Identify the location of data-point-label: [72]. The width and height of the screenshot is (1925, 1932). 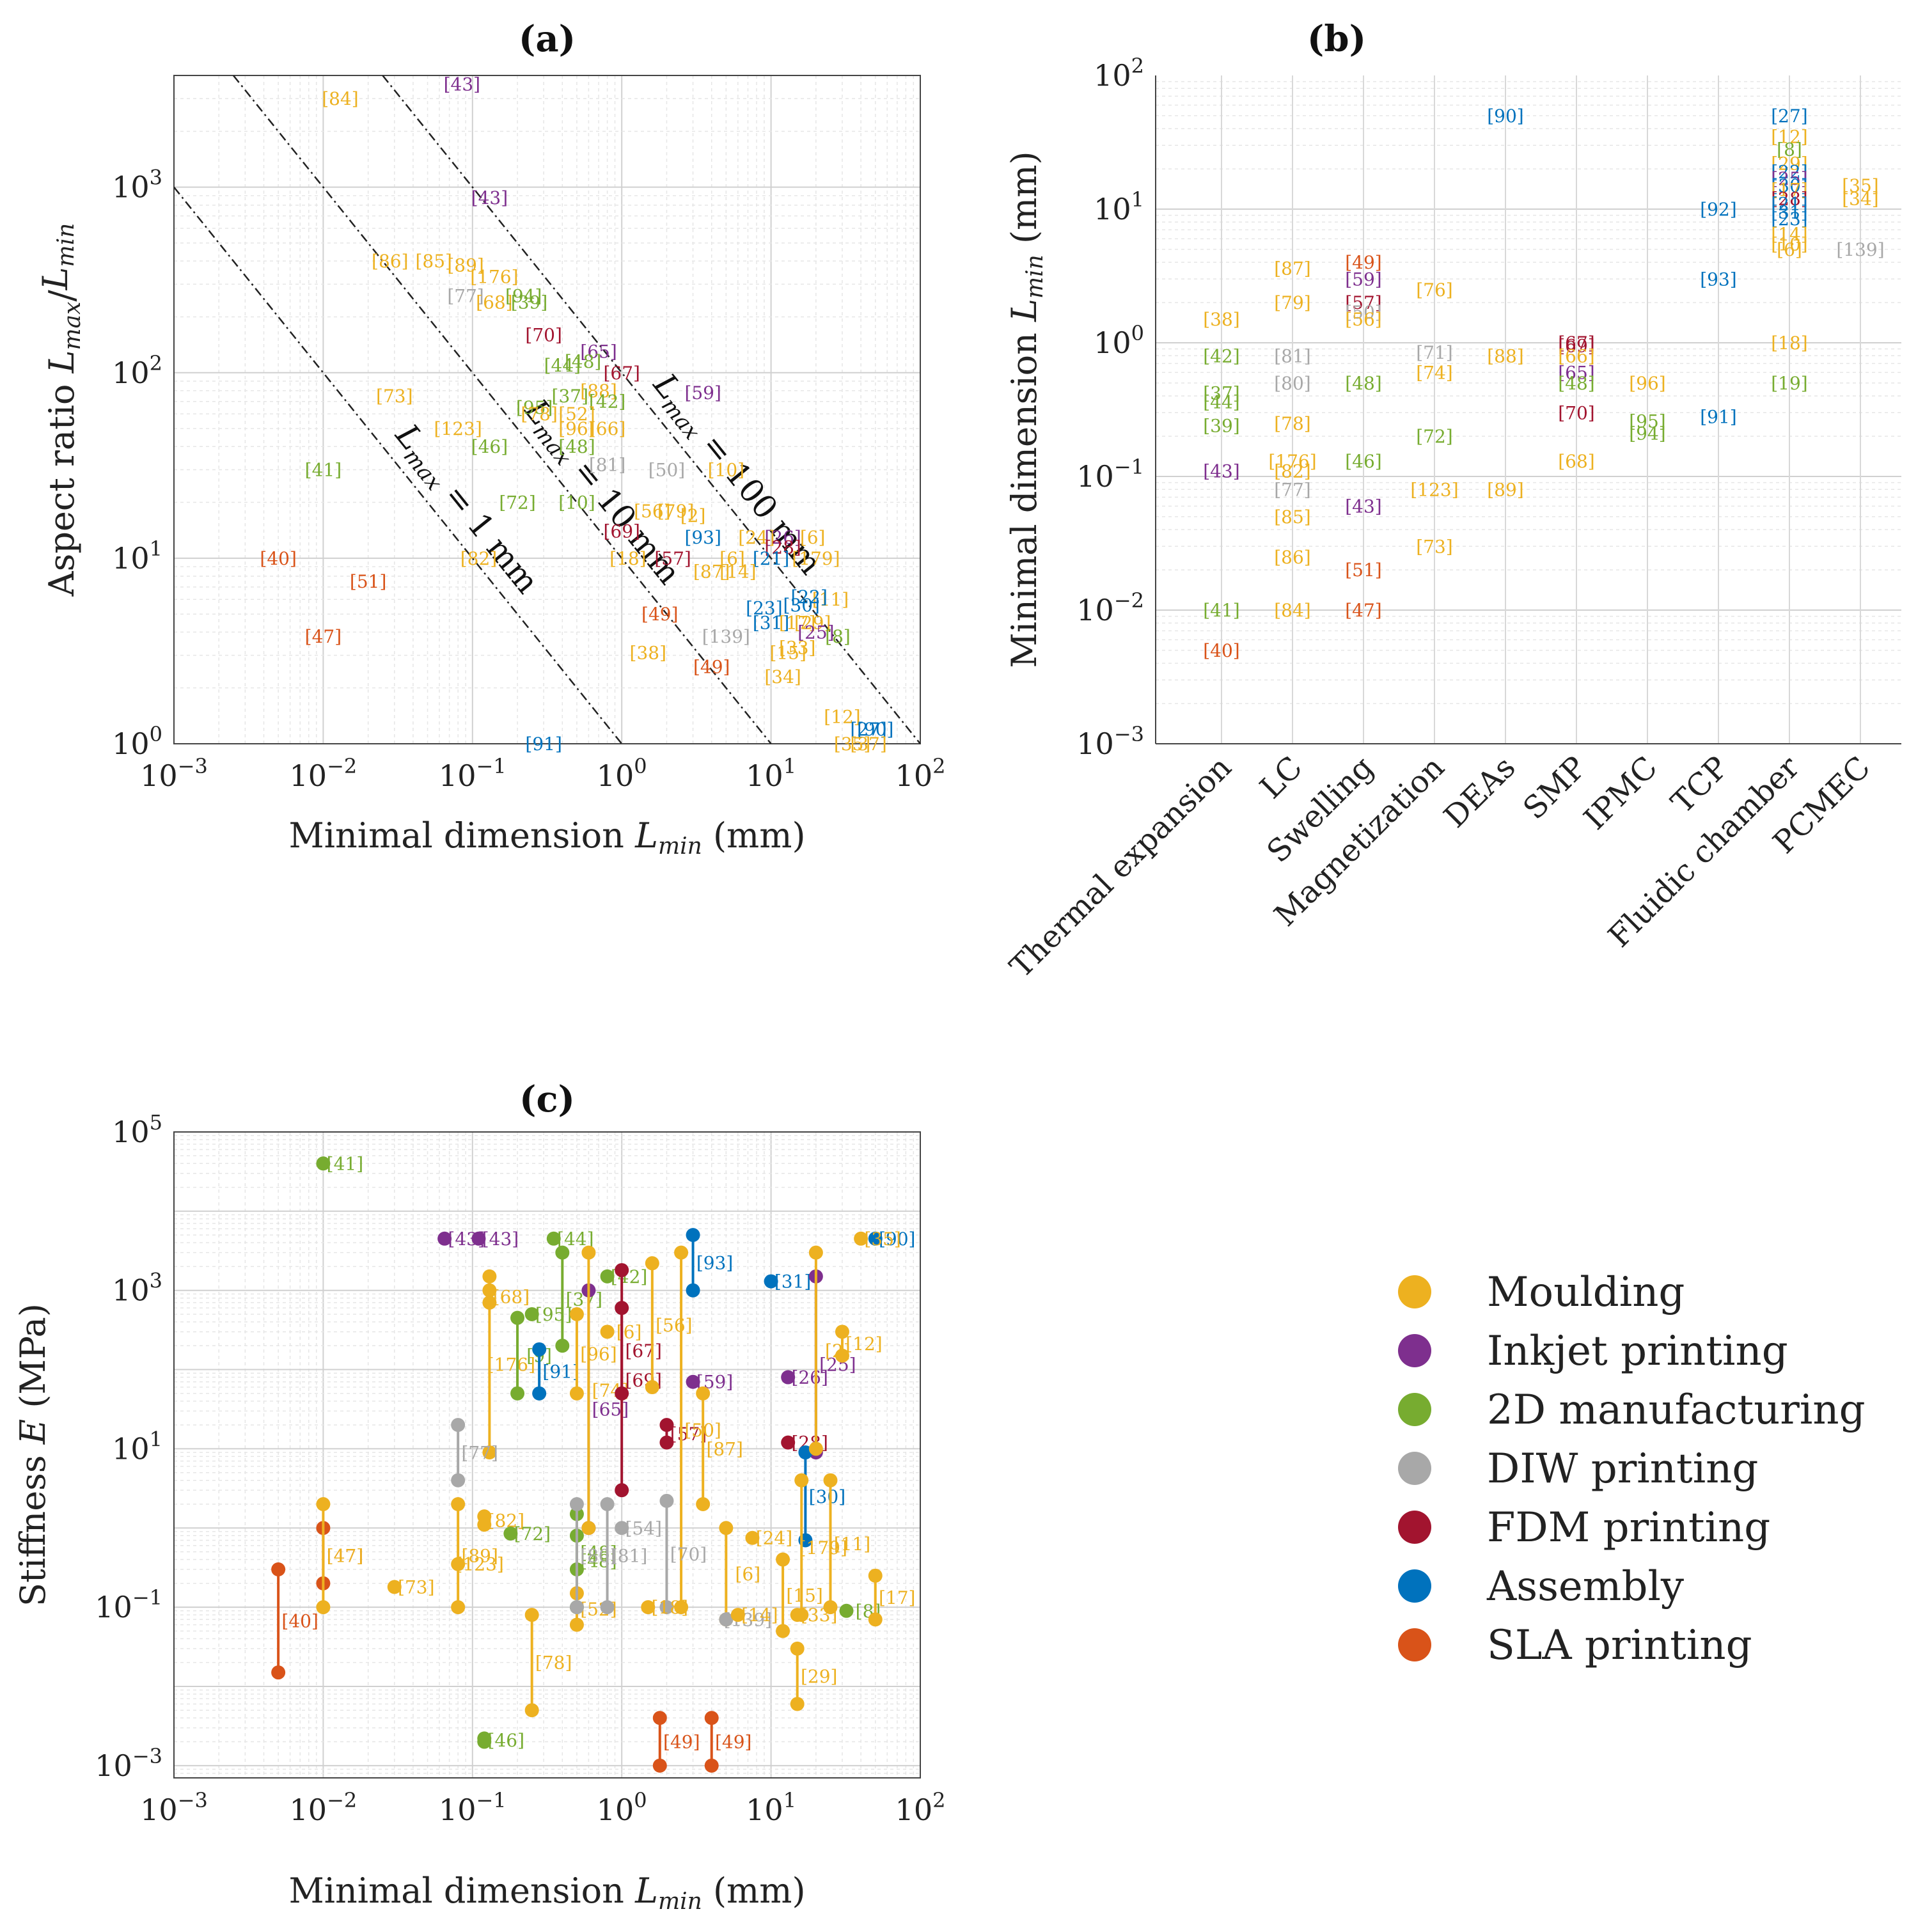
(517, 503).